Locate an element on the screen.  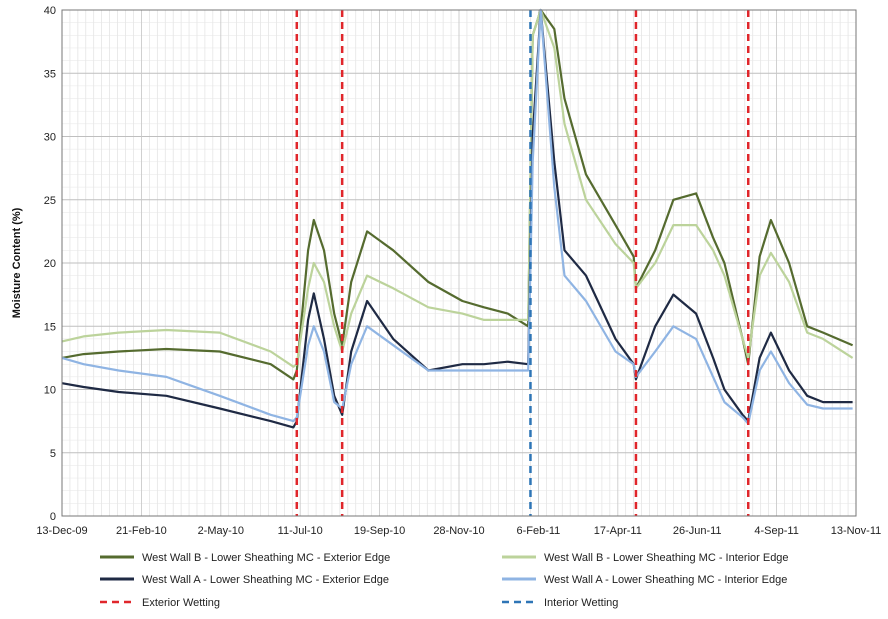
x-tick-label: 4-Sep-11 is located at coordinates (776, 531).